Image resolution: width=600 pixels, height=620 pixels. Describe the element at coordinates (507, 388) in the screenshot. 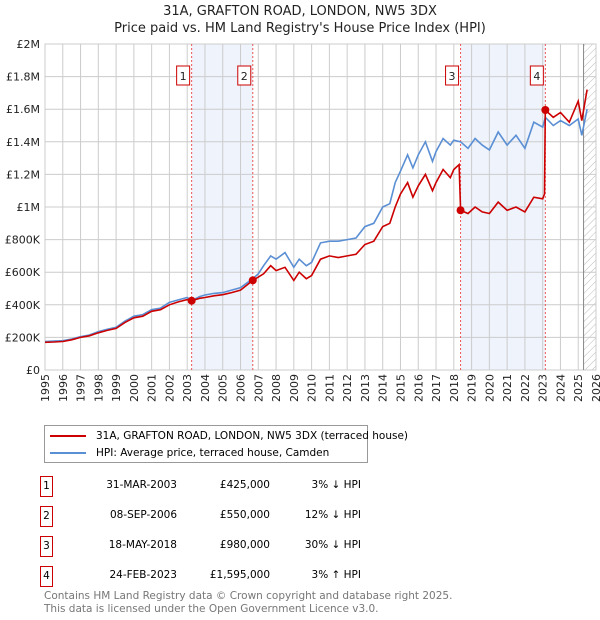

I see `x-tick-label: 2021` at that location.